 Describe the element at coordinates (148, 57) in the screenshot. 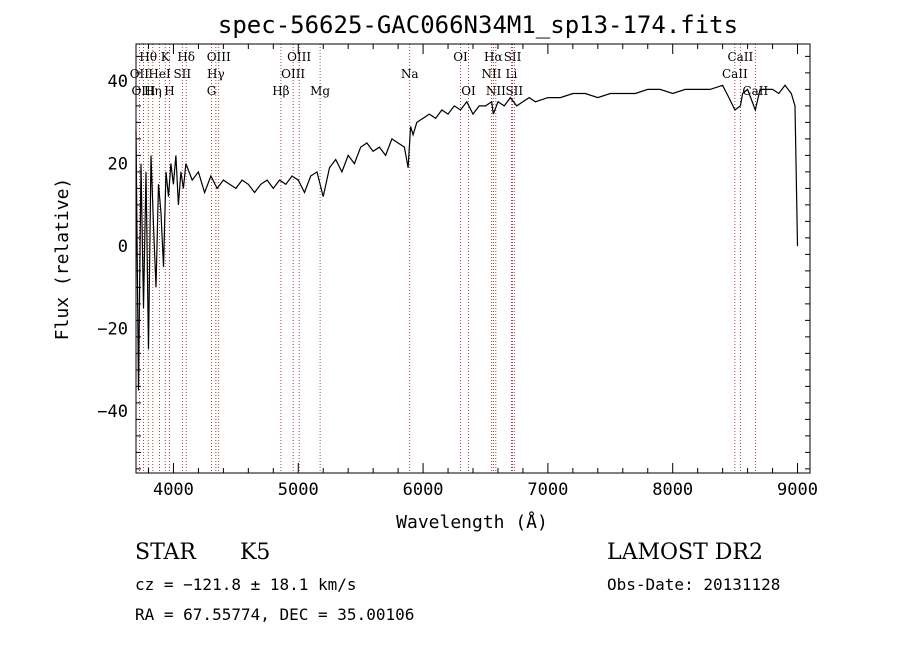

I see `line-label-0: Hθ` at that location.